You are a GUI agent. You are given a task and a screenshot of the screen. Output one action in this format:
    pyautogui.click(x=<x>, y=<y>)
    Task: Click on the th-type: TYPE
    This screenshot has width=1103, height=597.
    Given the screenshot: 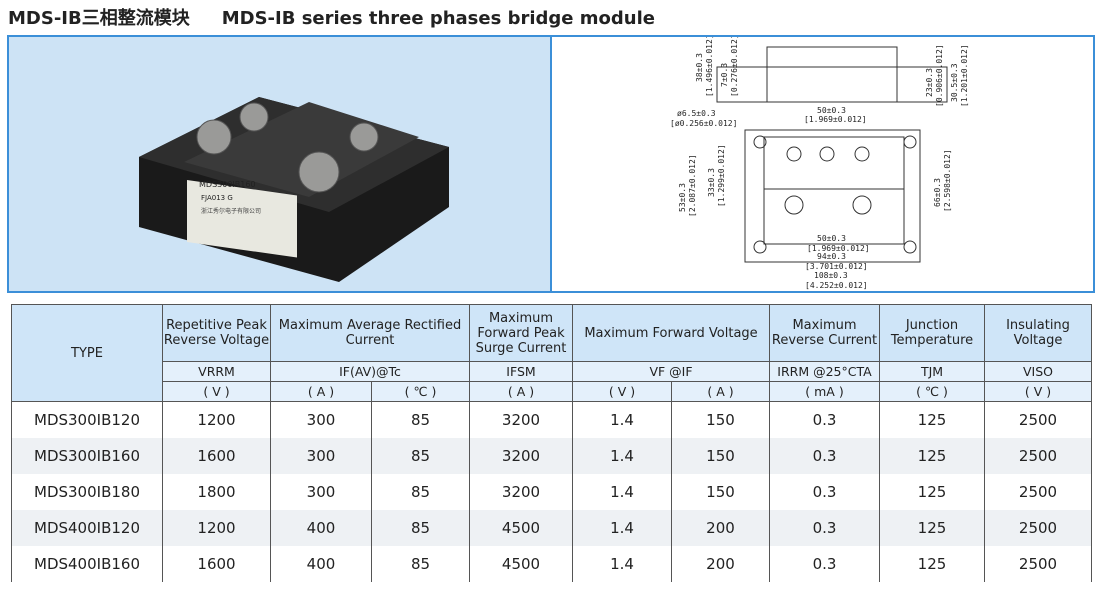 What is the action you would take?
    pyautogui.click(x=87, y=353)
    